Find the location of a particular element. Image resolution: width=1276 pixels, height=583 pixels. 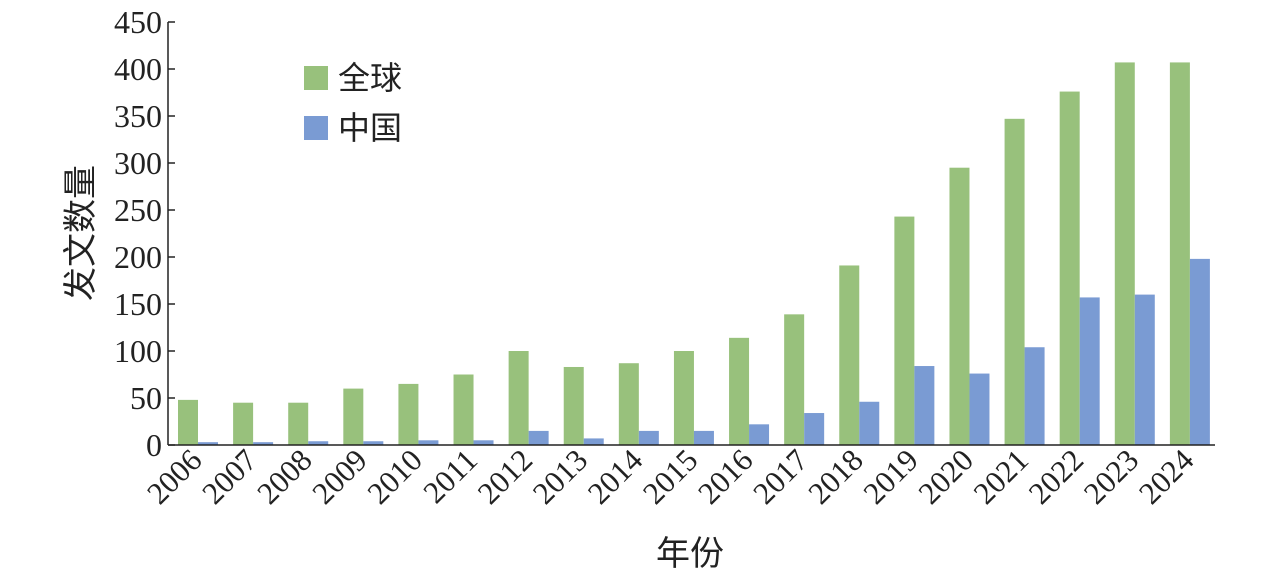

x-tick-label: 2007 is located at coordinates (229, 476).